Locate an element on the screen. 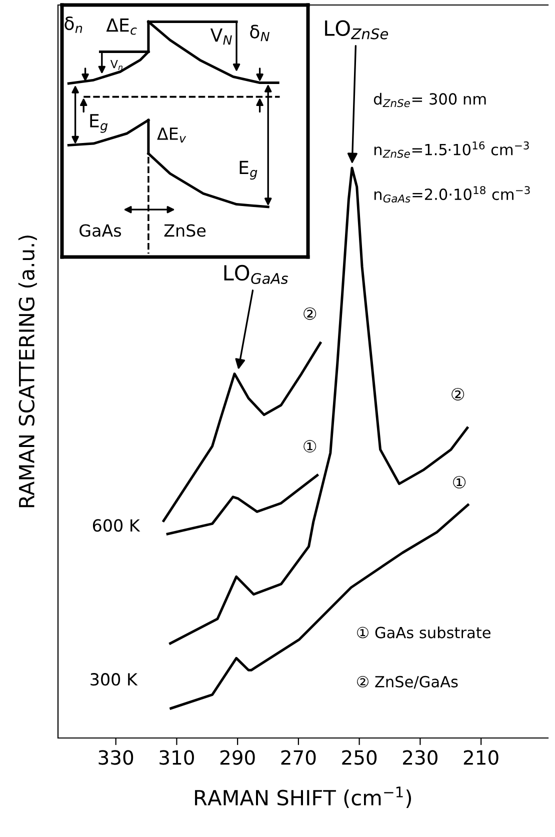 This screenshot has height=837, width=555. text: δ$_{n}$ is located at coordinates (73, 24).